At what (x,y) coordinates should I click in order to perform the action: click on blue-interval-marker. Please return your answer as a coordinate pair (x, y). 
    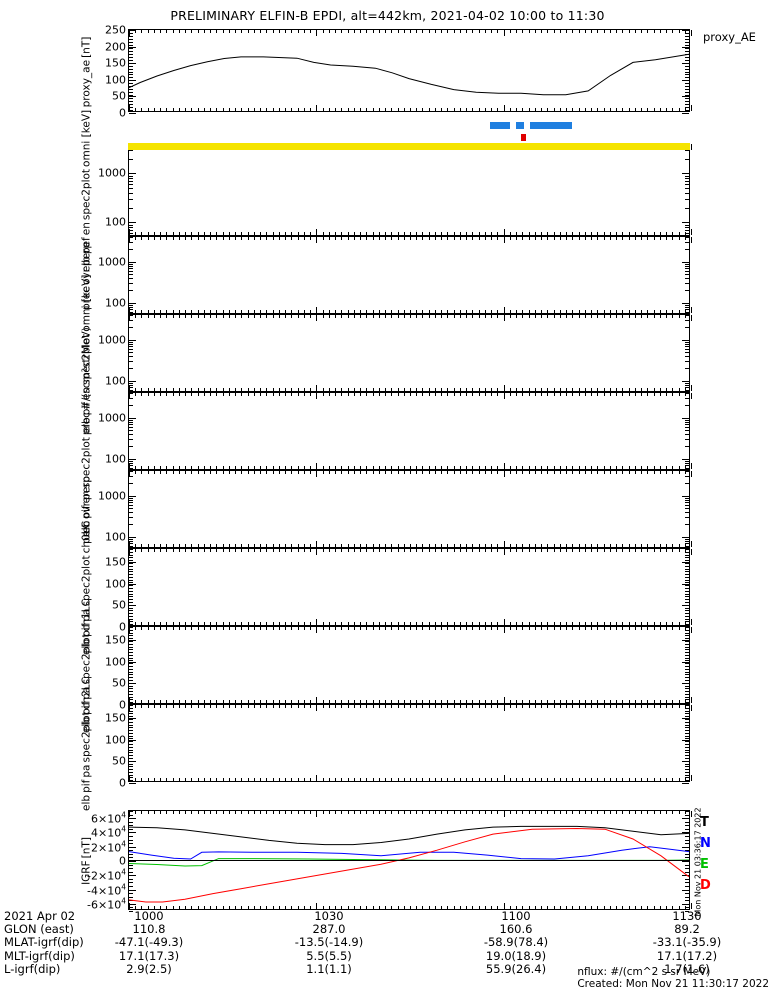
    Looking at the image, I should click on (500, 125).